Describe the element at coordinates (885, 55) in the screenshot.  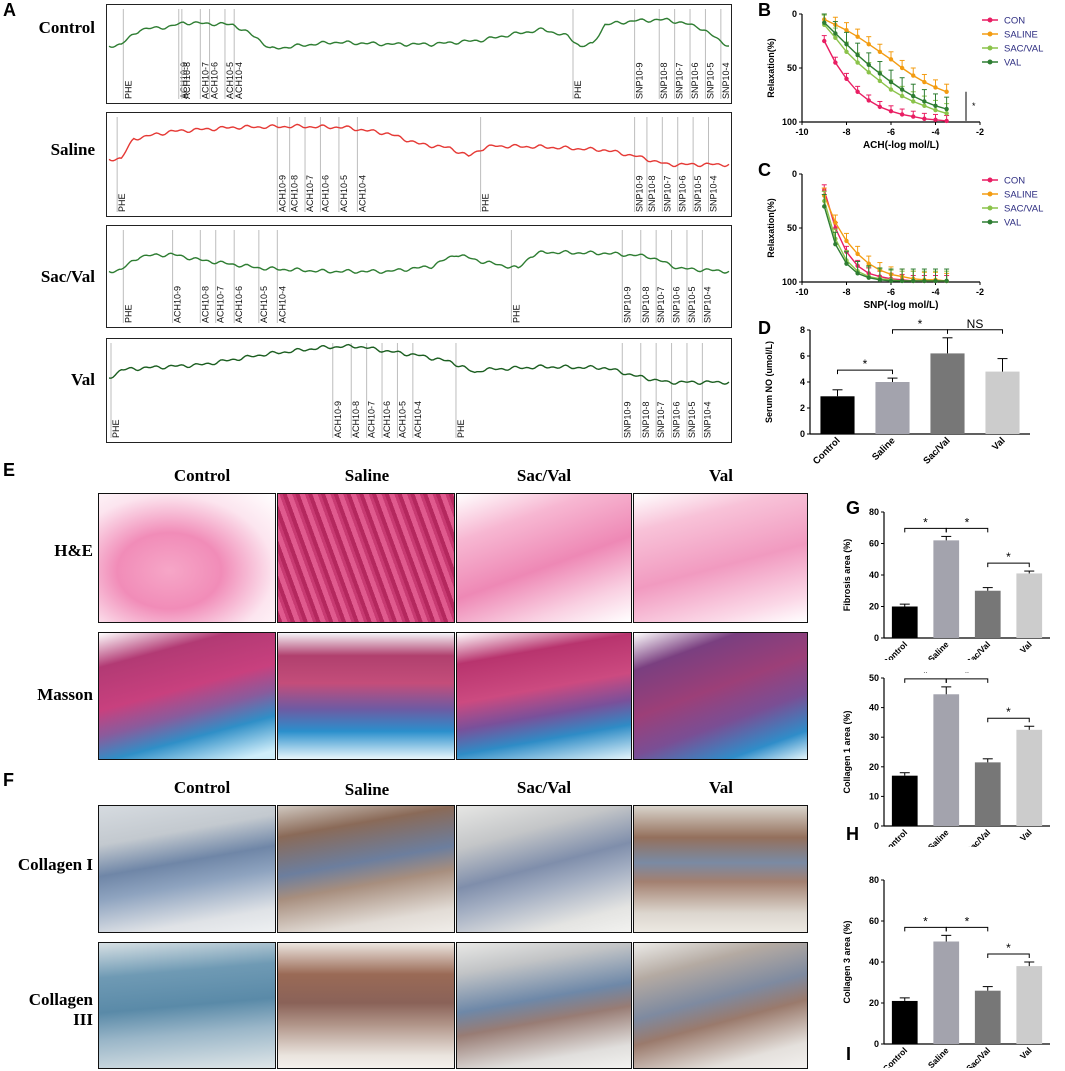
I see `series-line-saline` at that location.